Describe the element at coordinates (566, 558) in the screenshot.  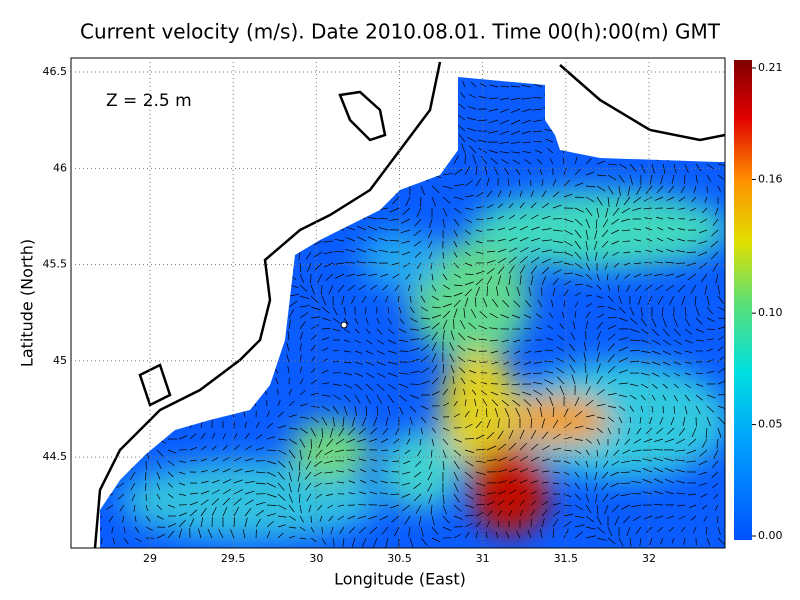
I see `x-tick-label: 31.5` at that location.